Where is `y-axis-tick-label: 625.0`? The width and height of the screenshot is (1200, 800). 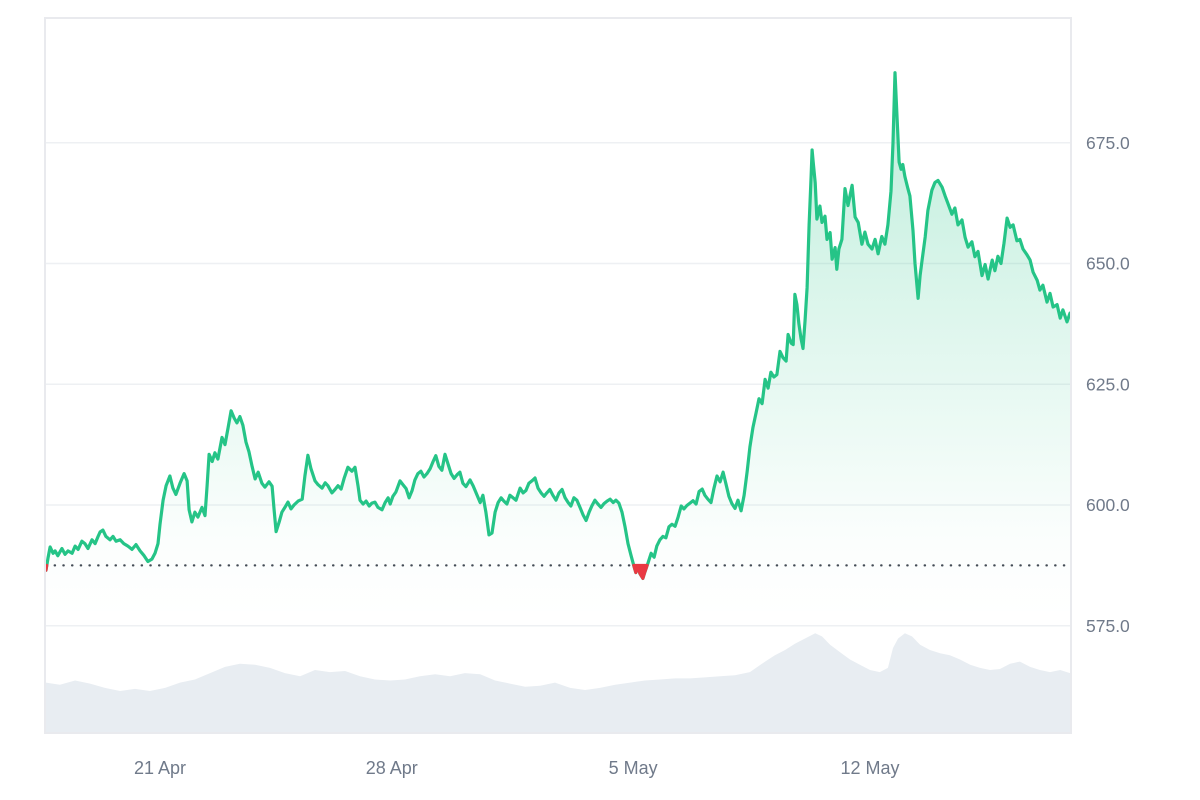
y-axis-tick-label: 625.0 is located at coordinates (1108, 384).